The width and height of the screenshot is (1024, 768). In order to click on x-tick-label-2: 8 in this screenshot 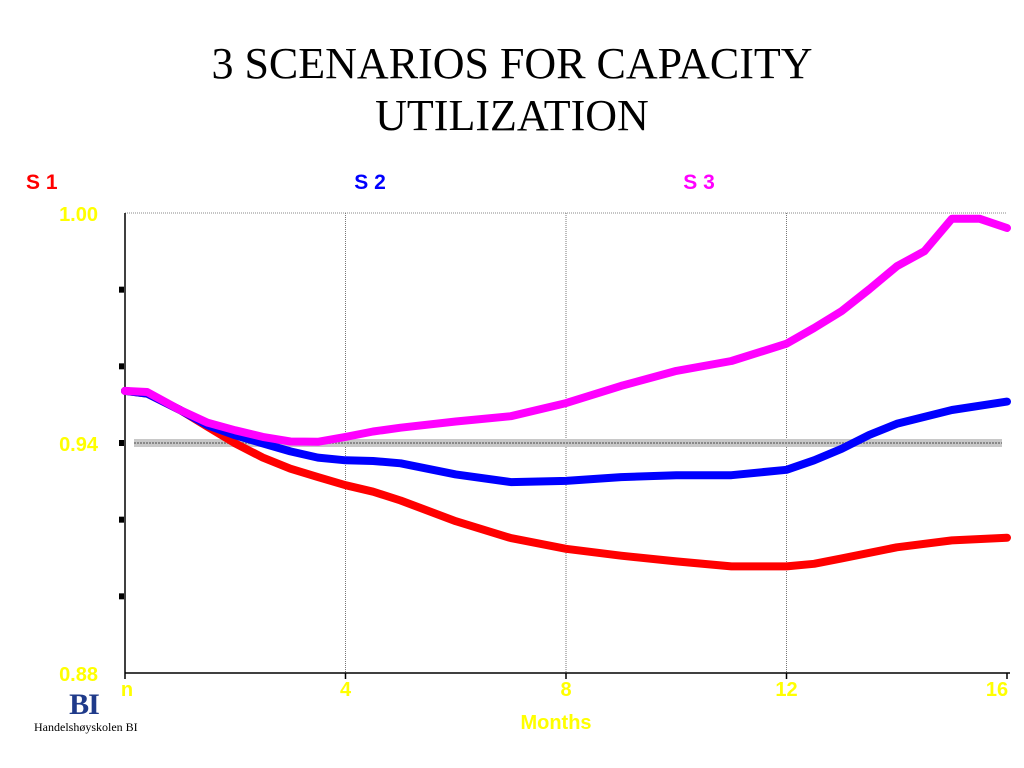, I will do `click(565, 690)`.